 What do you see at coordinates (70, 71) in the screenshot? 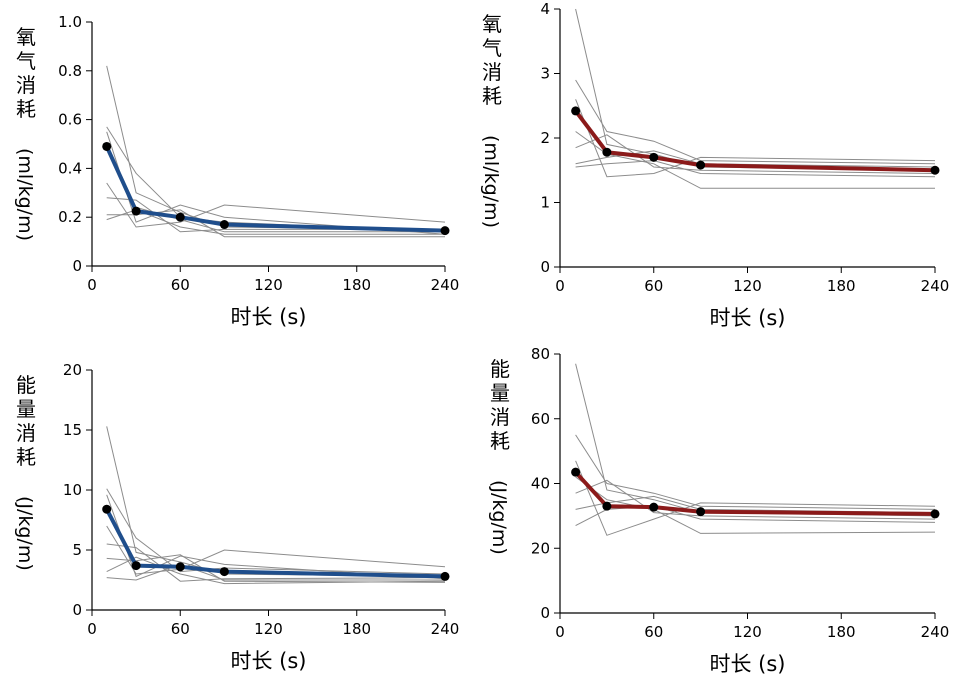
I see `y-tick-label: 0.8` at bounding box center [70, 71].